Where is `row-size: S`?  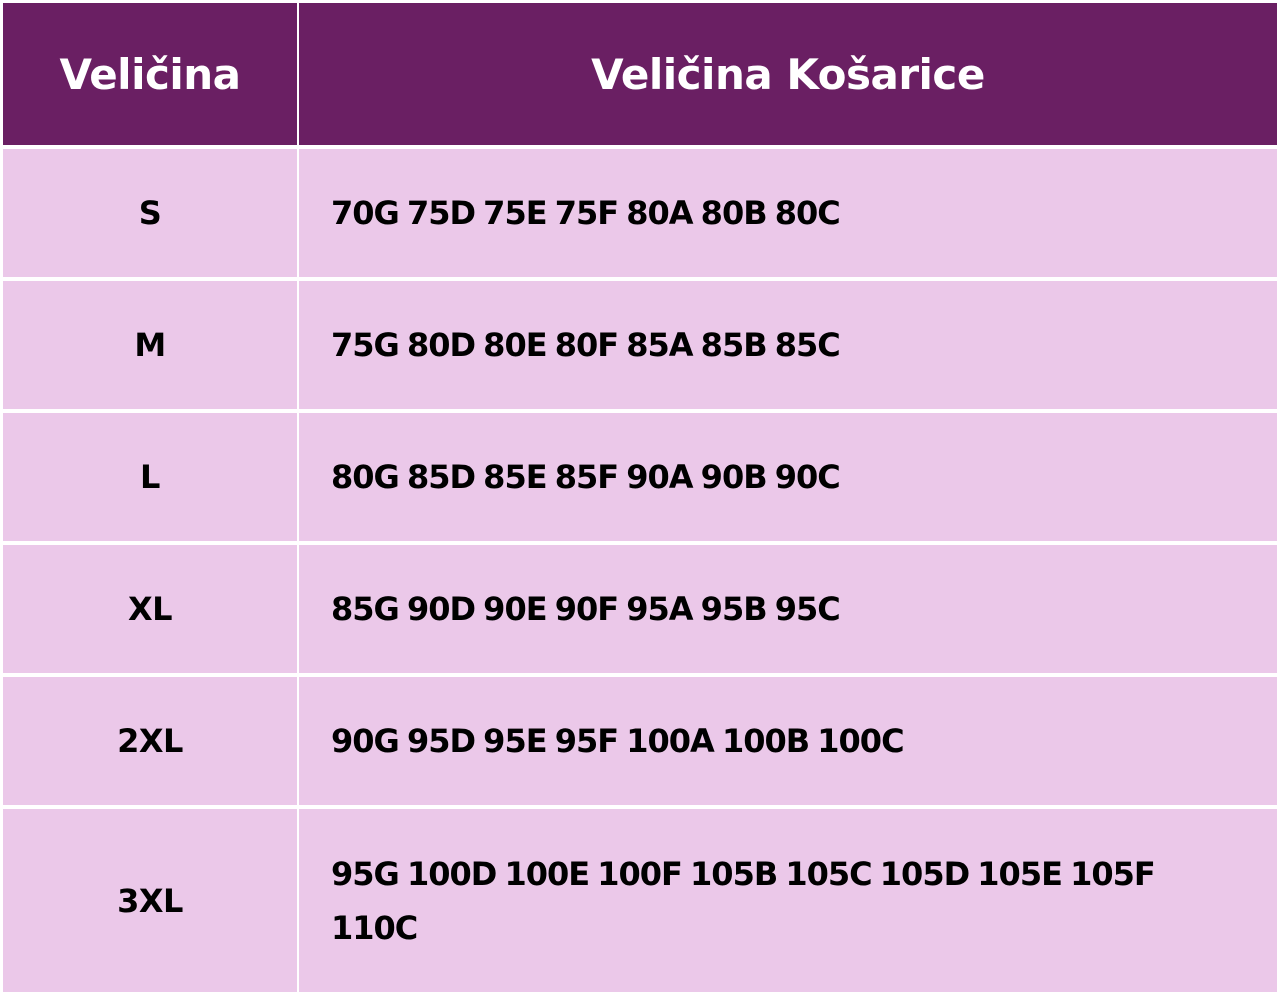
row-size: S is located at coordinates (150, 213).